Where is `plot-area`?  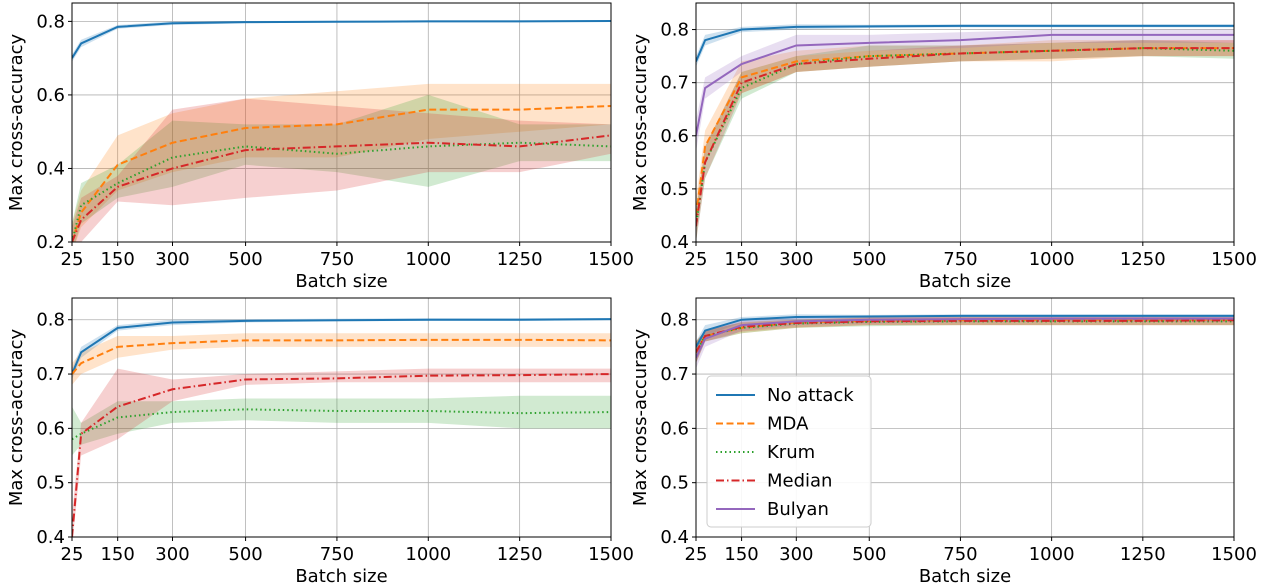 plot-area is located at coordinates (965, 341).